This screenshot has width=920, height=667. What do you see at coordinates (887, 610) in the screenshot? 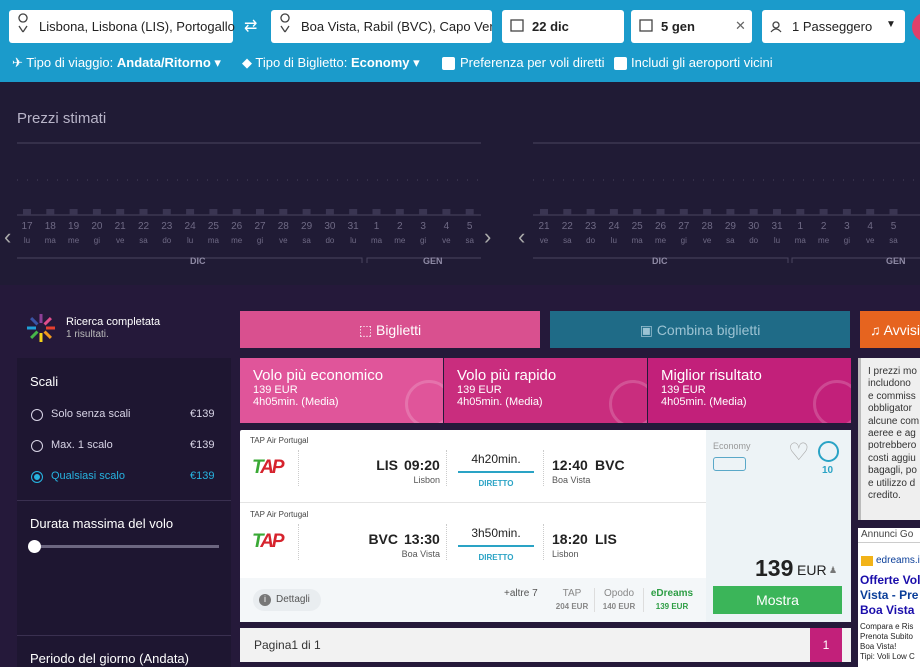
I see `ad-title: Boa Vista` at bounding box center [887, 610].